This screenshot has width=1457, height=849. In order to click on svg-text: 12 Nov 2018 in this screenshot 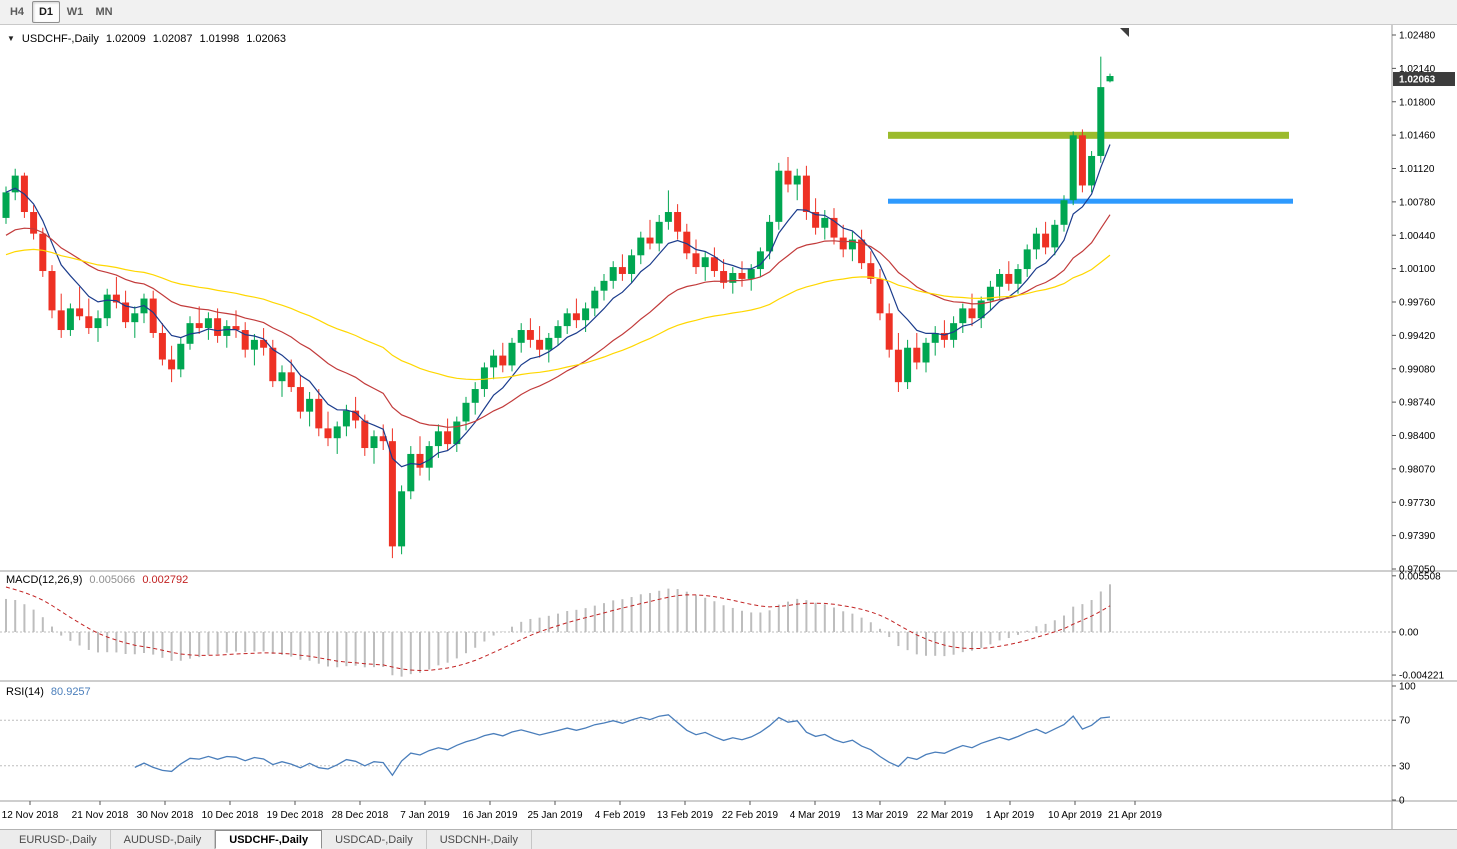, I will do `click(30, 815)`.